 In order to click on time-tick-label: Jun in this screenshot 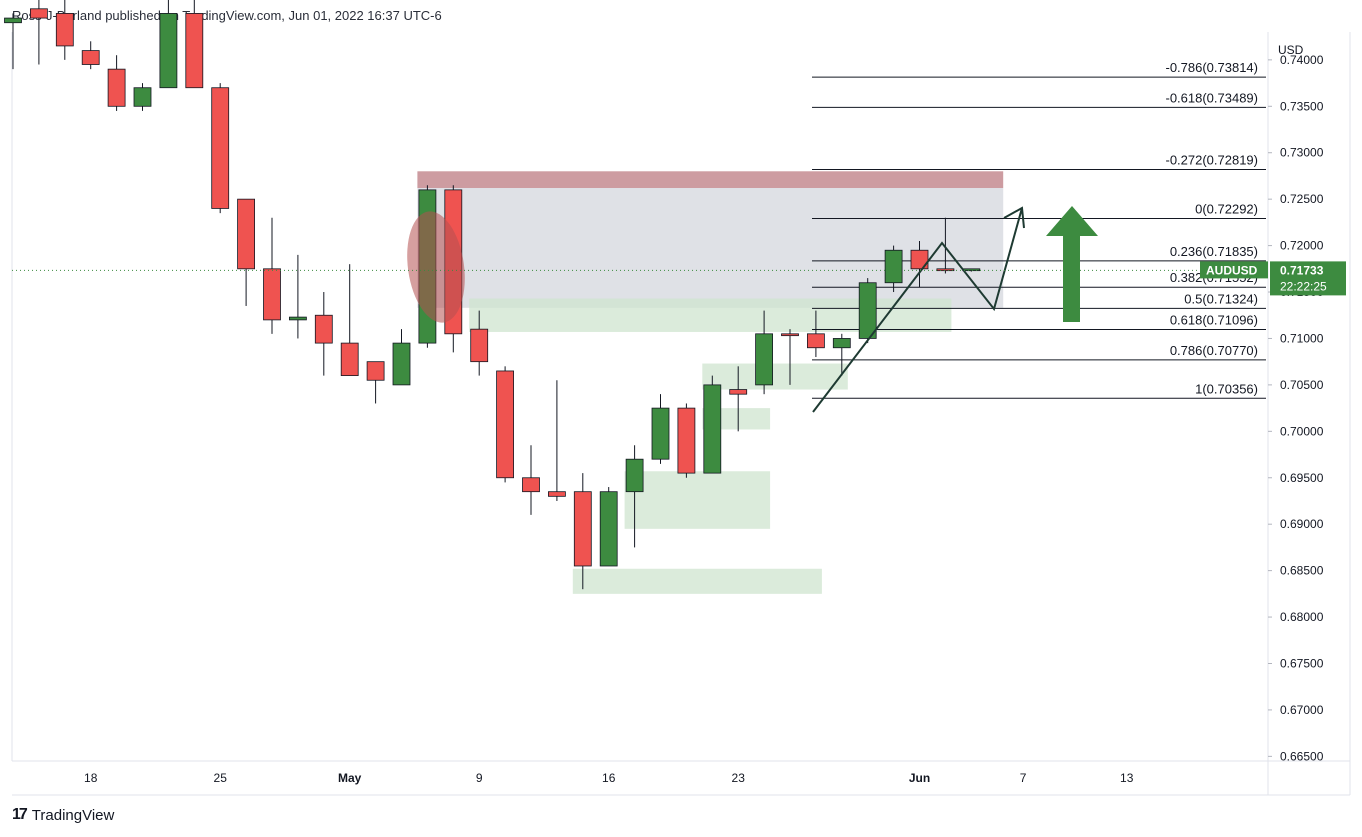, I will do `click(919, 778)`.